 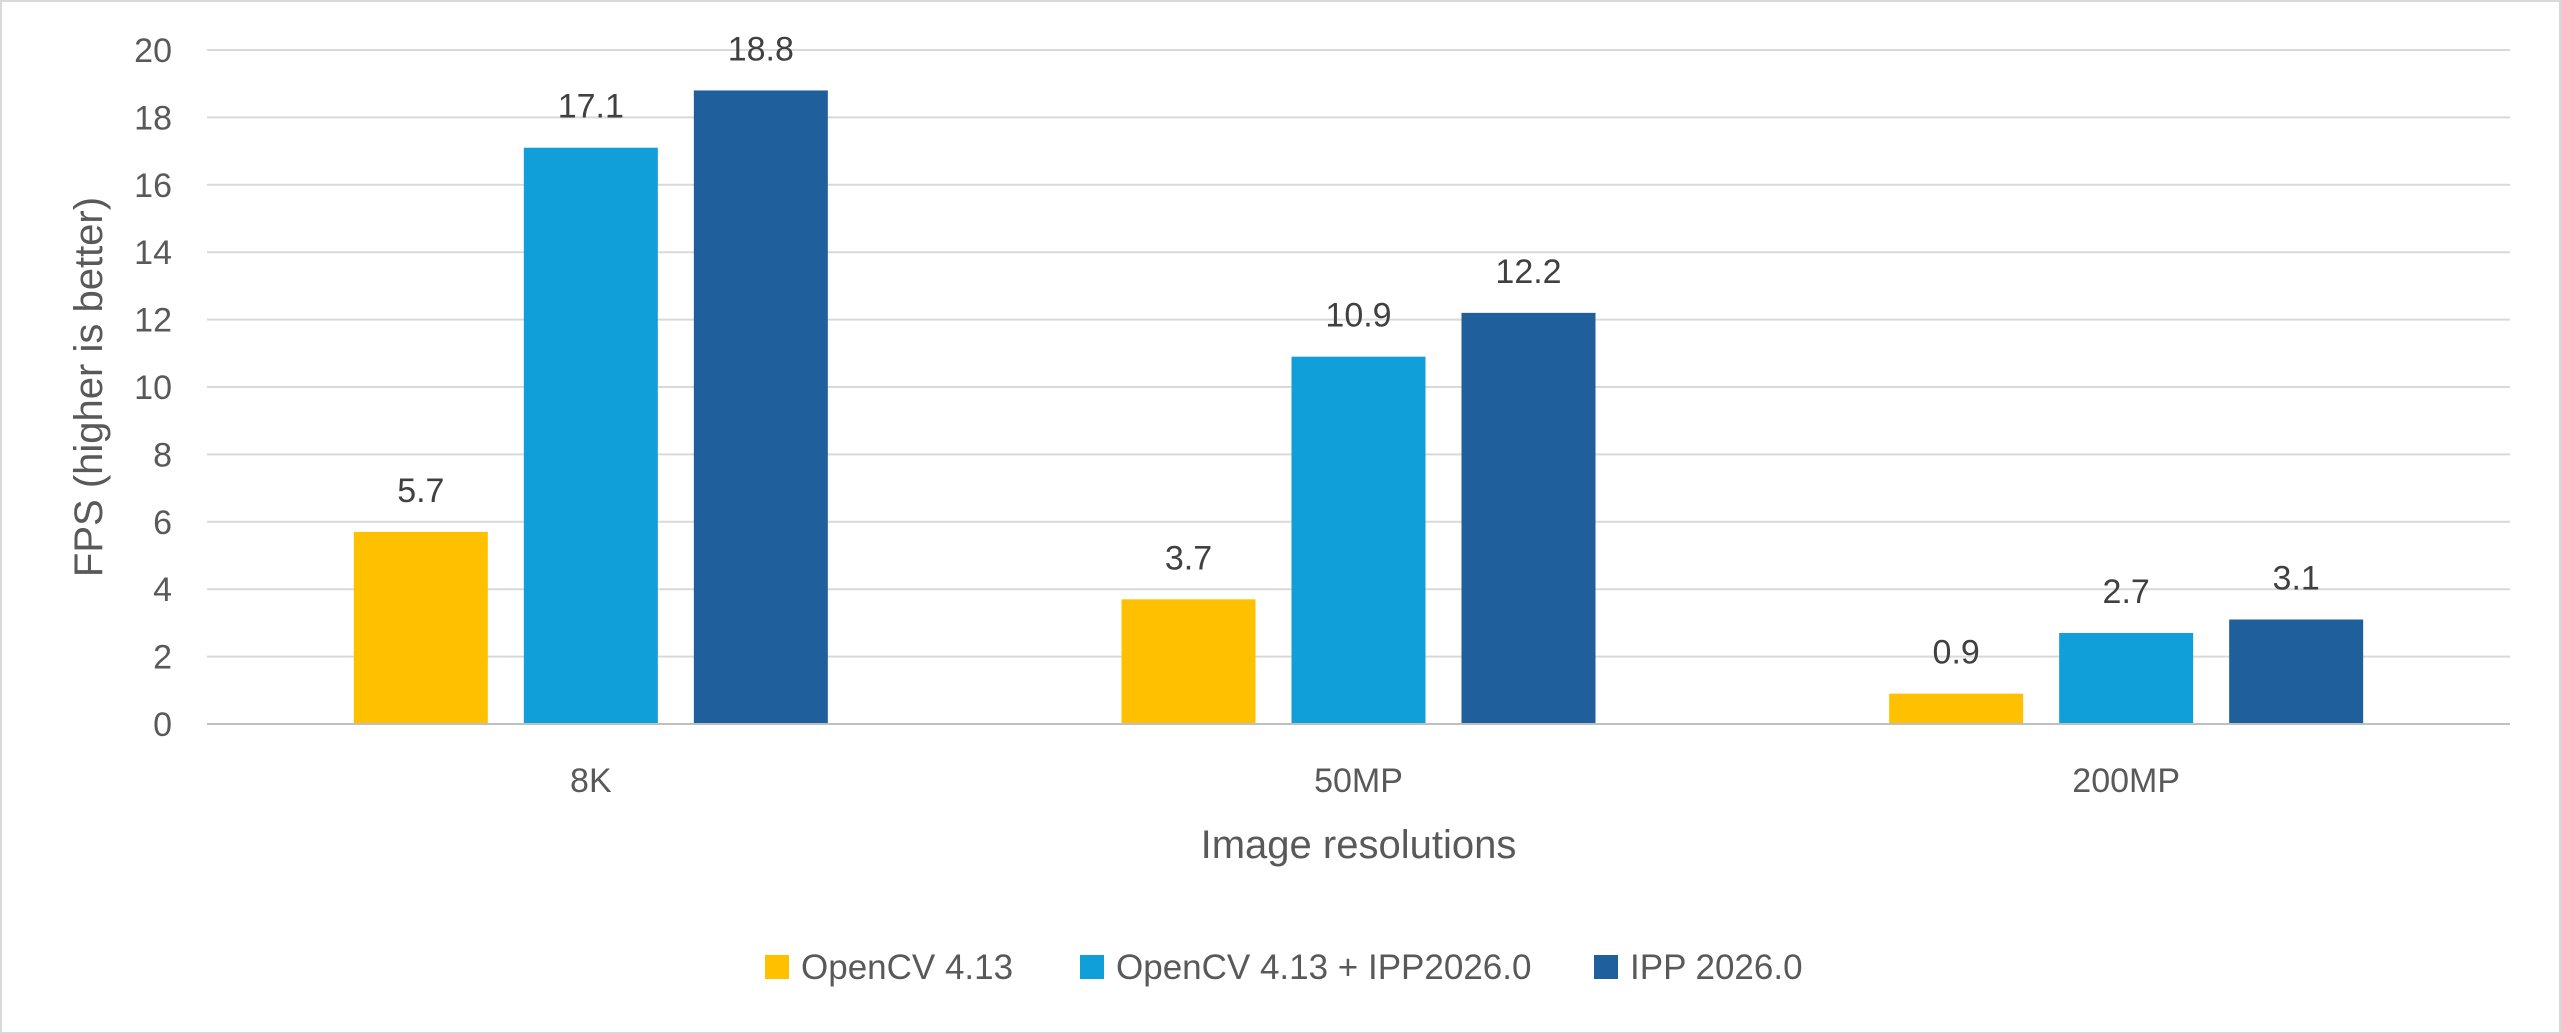 What do you see at coordinates (591, 107) in the screenshot?
I see `data-label: 17.1` at bounding box center [591, 107].